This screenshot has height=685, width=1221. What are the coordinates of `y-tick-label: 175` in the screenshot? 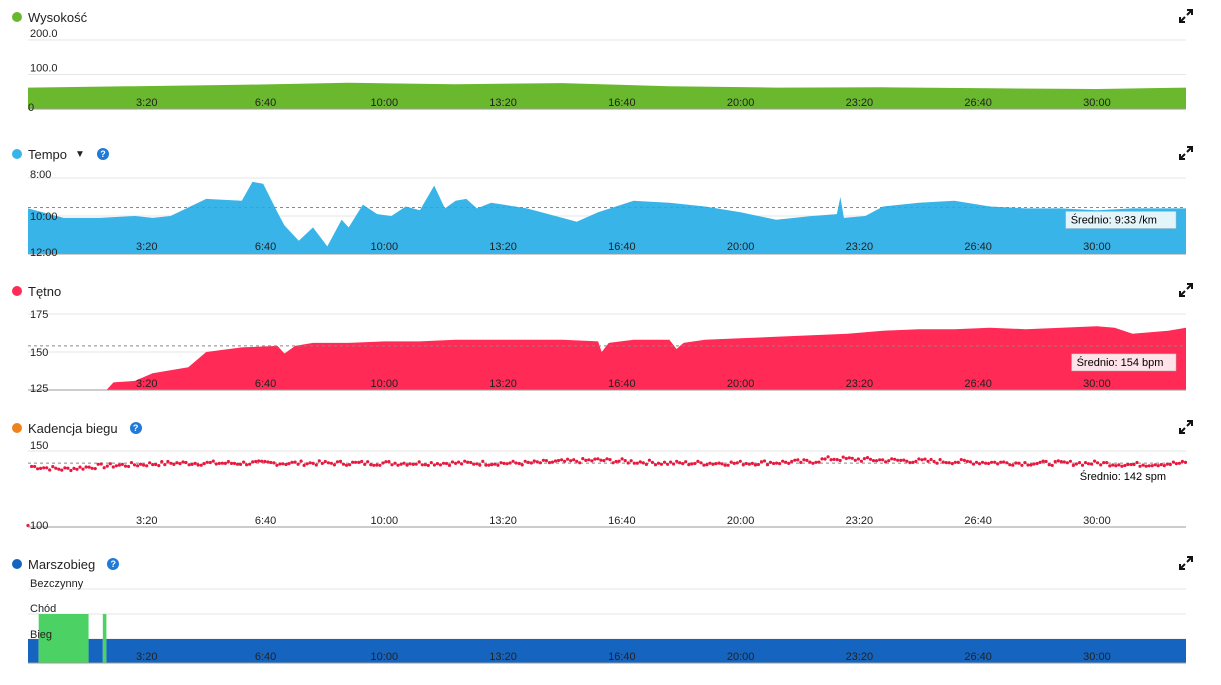 It's located at (39, 315).